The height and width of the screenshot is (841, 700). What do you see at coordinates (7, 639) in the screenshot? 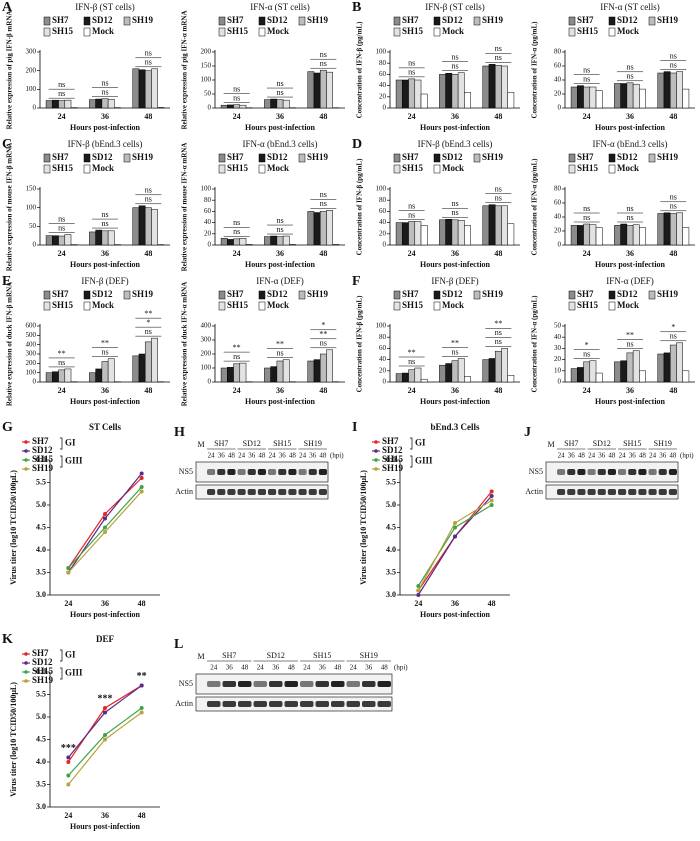
I see `panel-label: K` at bounding box center [7, 639].